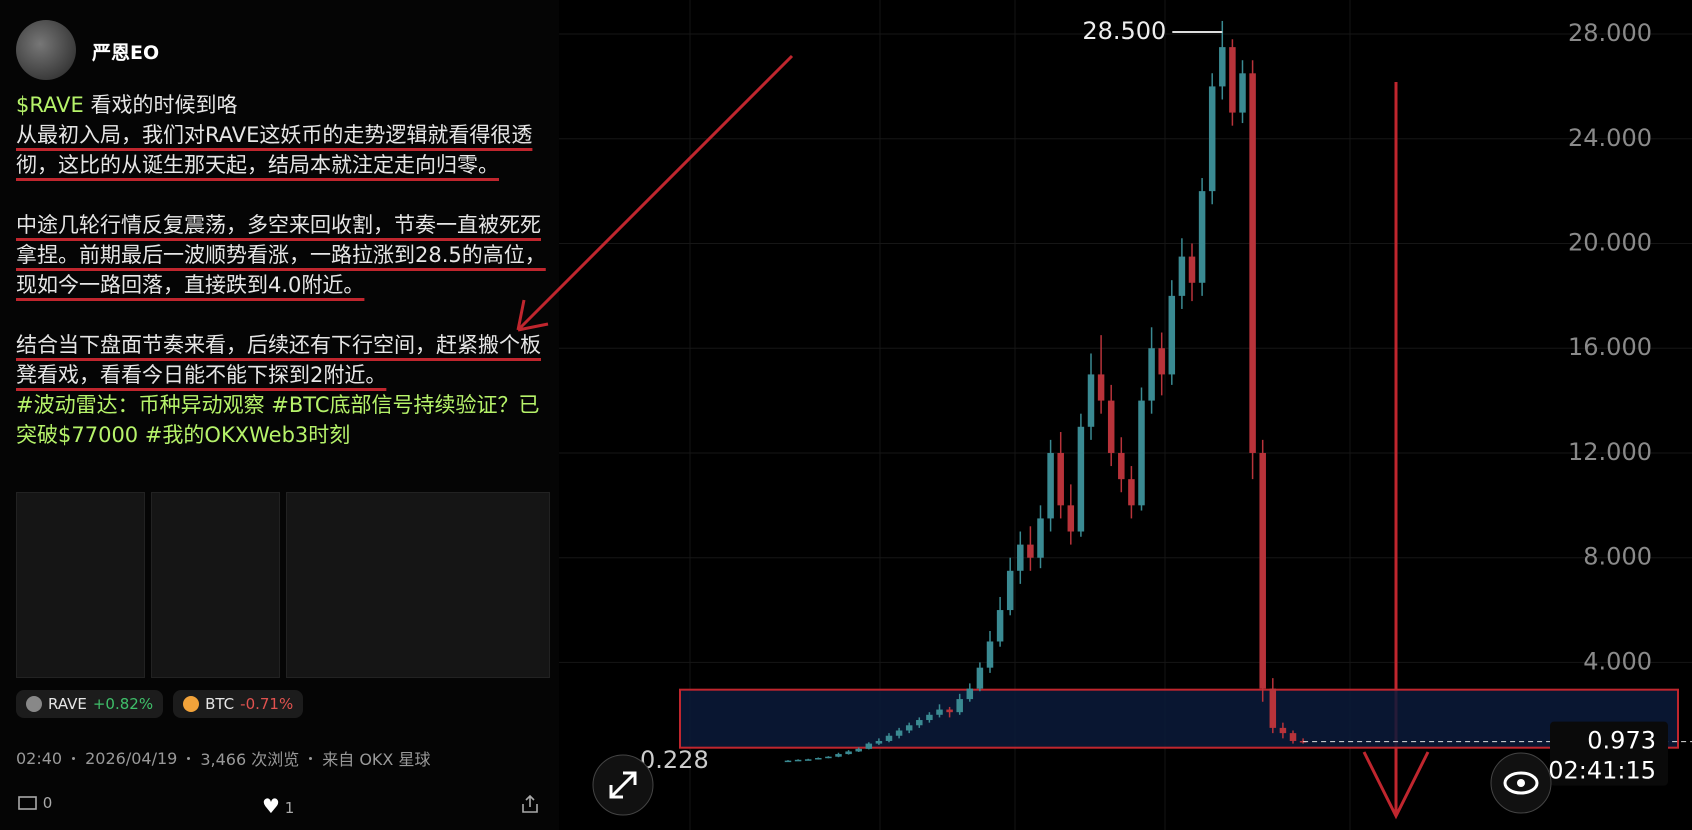 The image size is (1692, 830). What do you see at coordinates (90, 704) in the screenshot?
I see `token-chip: RAVE +0.82%` at bounding box center [90, 704].